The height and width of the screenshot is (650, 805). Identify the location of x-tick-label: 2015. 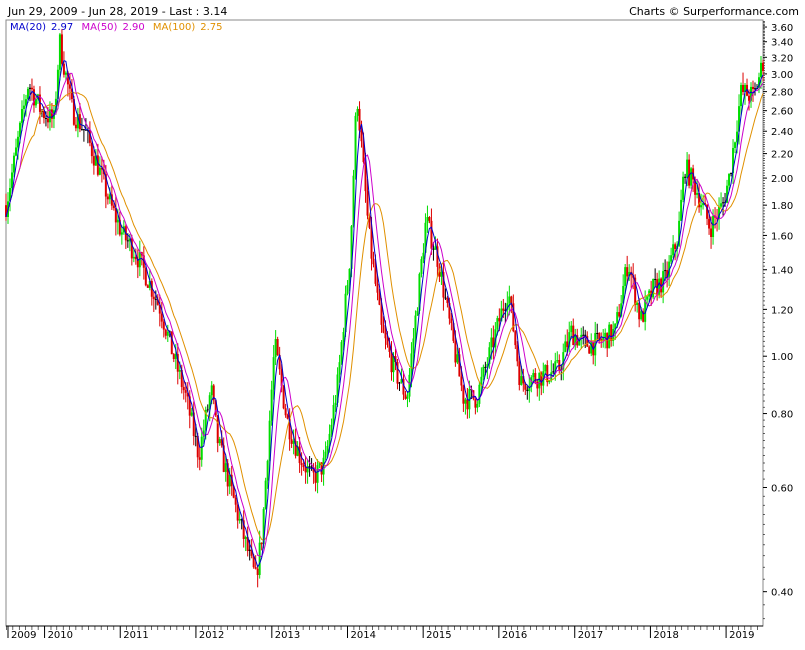
(438, 635).